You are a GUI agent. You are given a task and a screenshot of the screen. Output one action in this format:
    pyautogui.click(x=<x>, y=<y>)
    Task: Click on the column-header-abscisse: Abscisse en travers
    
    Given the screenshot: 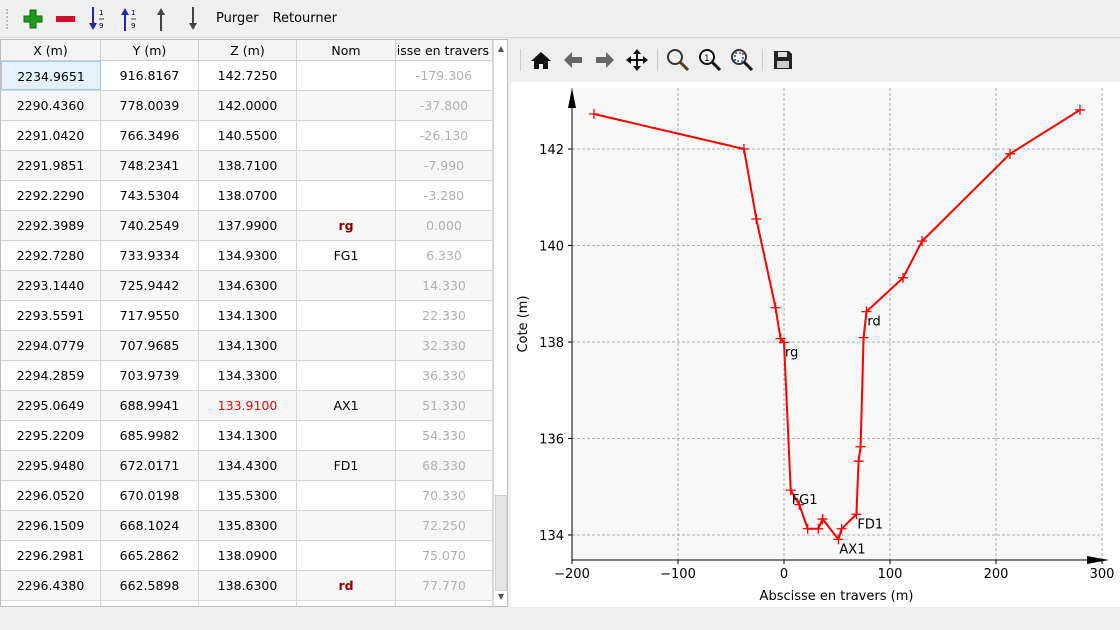 What is the action you would take?
    pyautogui.click(x=444, y=50)
    